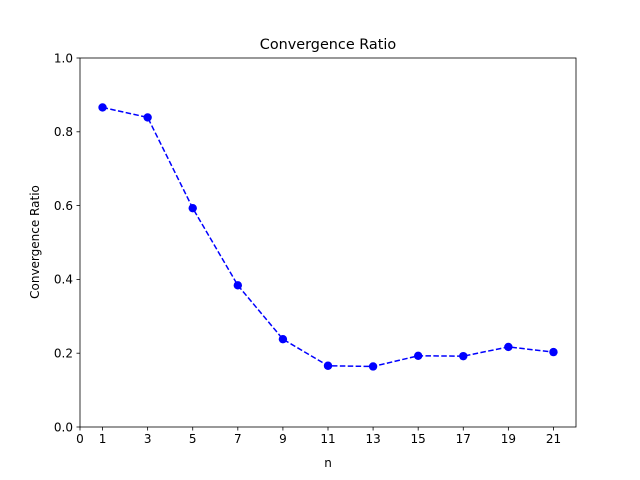 This screenshot has width=640, height=480. What do you see at coordinates (35, 242) in the screenshot?
I see `y-axis-label: Convergence Ratio` at bounding box center [35, 242].